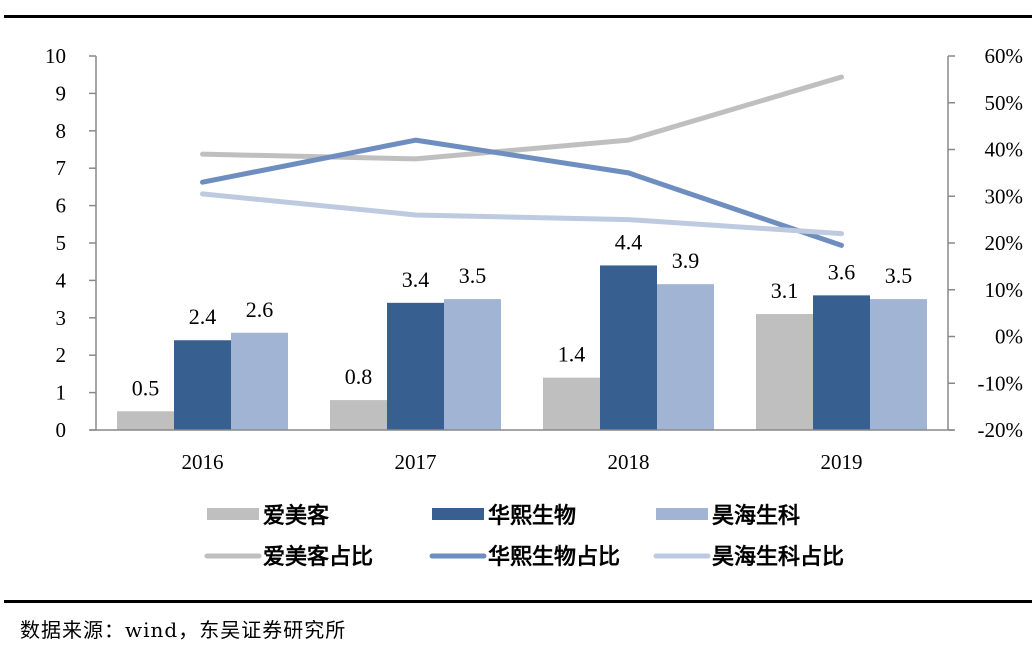  What do you see at coordinates (629, 462) in the screenshot?
I see `x-tick-label: 2018` at bounding box center [629, 462].